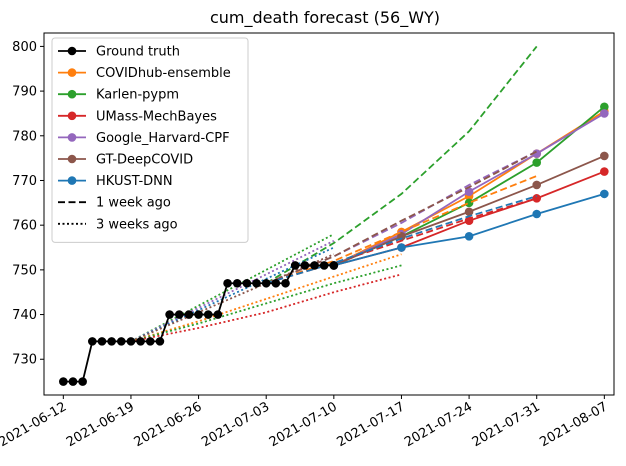 The width and height of the screenshot is (626, 466). I want to click on legend-label: HKUST-DNN, so click(134, 181).